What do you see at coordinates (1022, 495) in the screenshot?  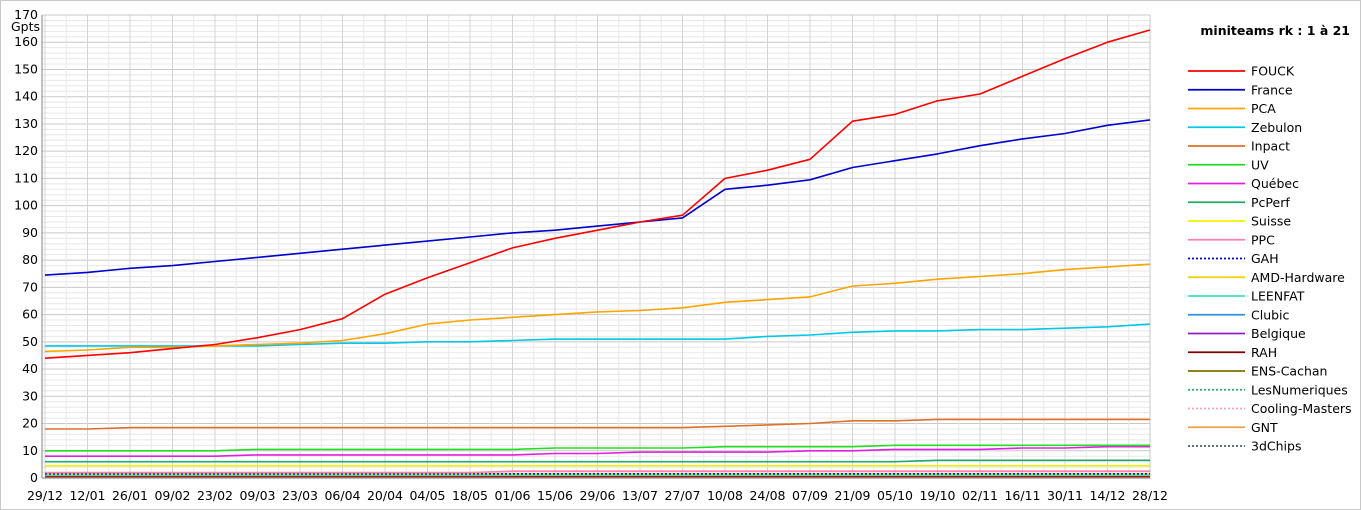 I see `x-tick-label: 16/11` at bounding box center [1022, 495].